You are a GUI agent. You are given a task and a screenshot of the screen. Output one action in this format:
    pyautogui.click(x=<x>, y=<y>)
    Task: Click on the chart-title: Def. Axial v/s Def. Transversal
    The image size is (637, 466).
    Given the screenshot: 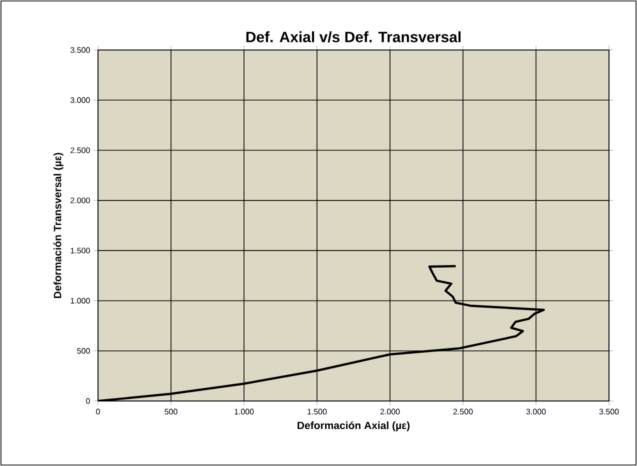 What is the action you would take?
    pyautogui.click(x=353, y=36)
    